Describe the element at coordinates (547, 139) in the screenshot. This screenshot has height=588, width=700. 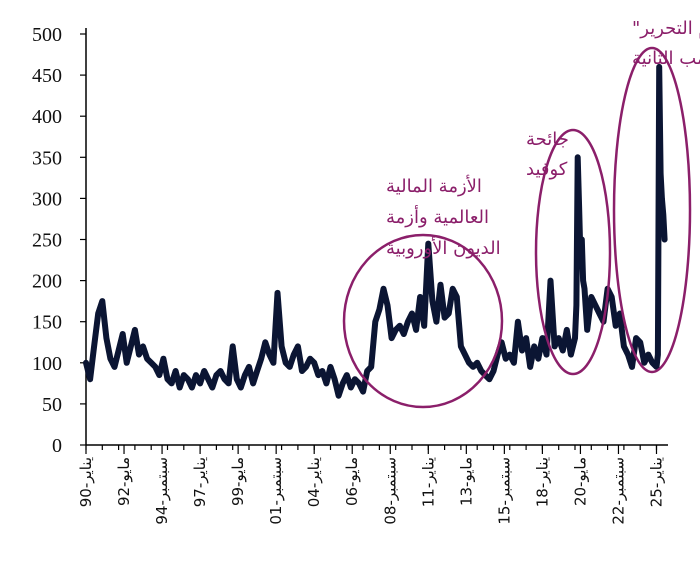
I see `covid-annotation-line: جائحة` at that location.